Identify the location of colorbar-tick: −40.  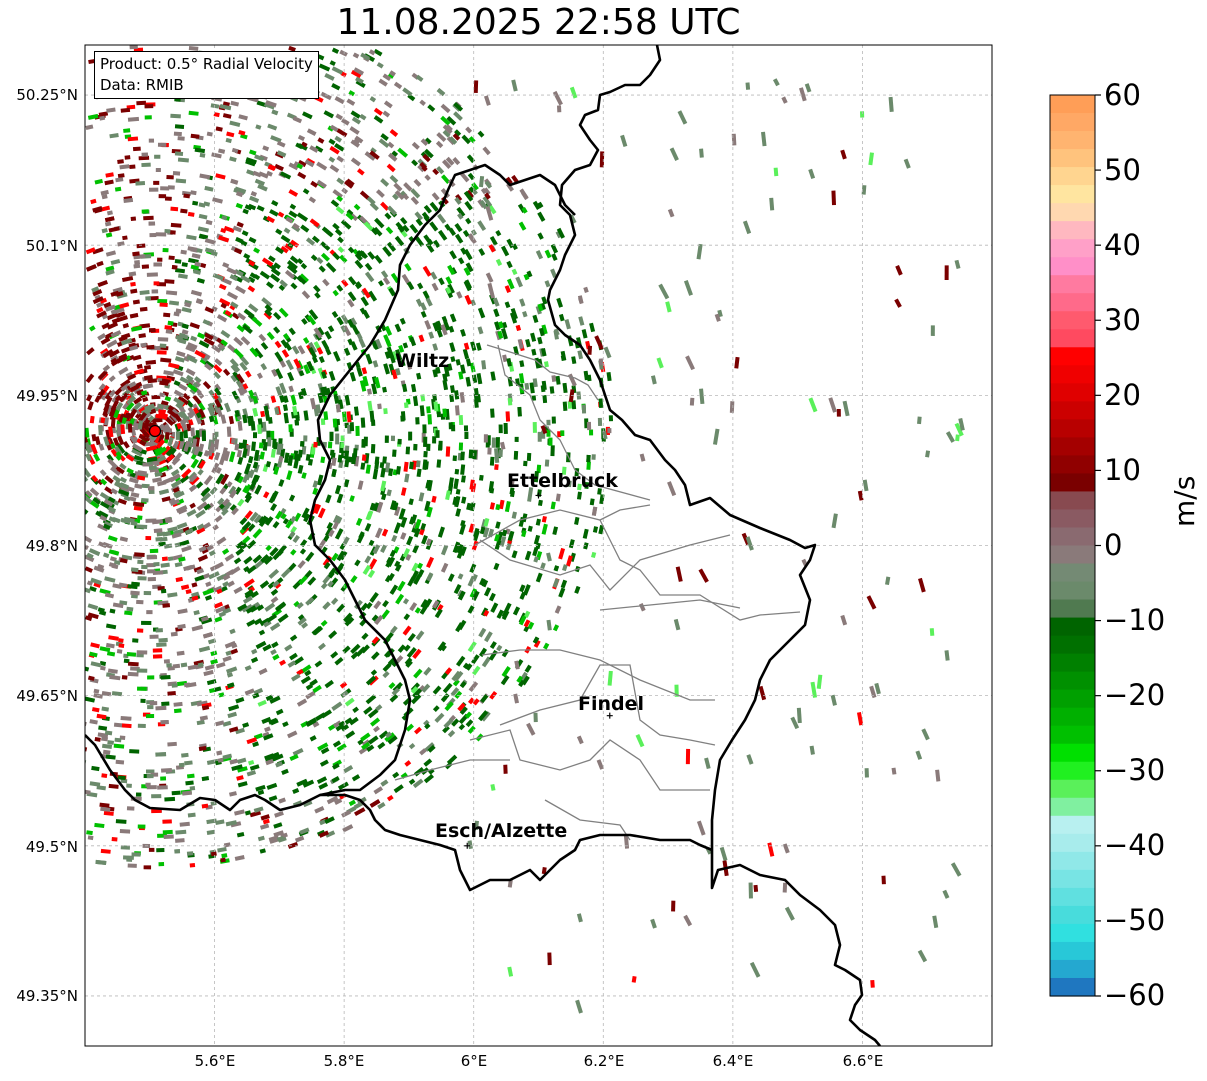
(1135, 845).